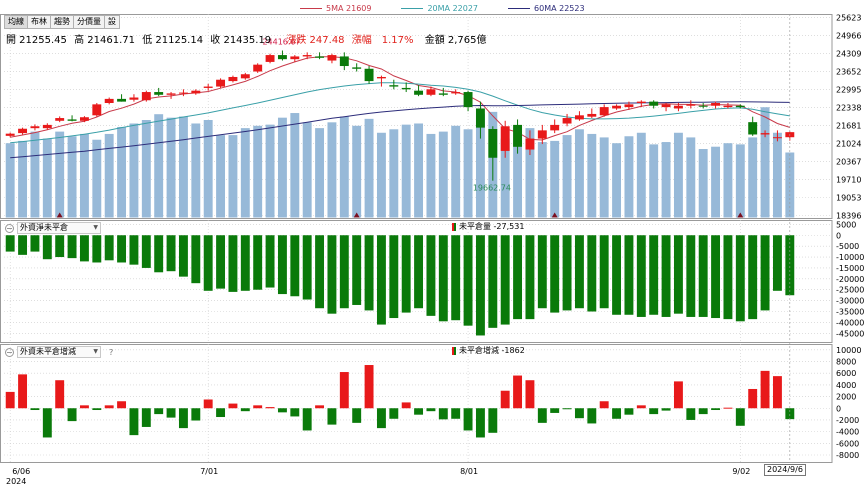 The height and width of the screenshot is (488, 865). What do you see at coordinates (111, 352) in the screenshot?
I see `help-icon: ?` at bounding box center [111, 352].